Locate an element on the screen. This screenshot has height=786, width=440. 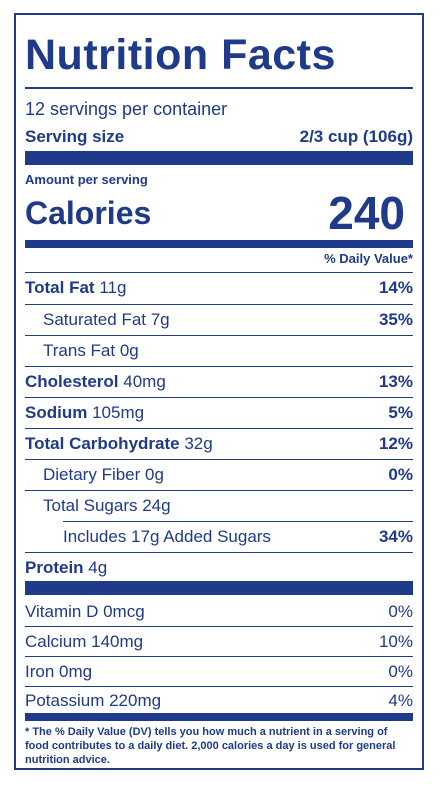
sodium-dv: 5% is located at coordinates (400, 412).